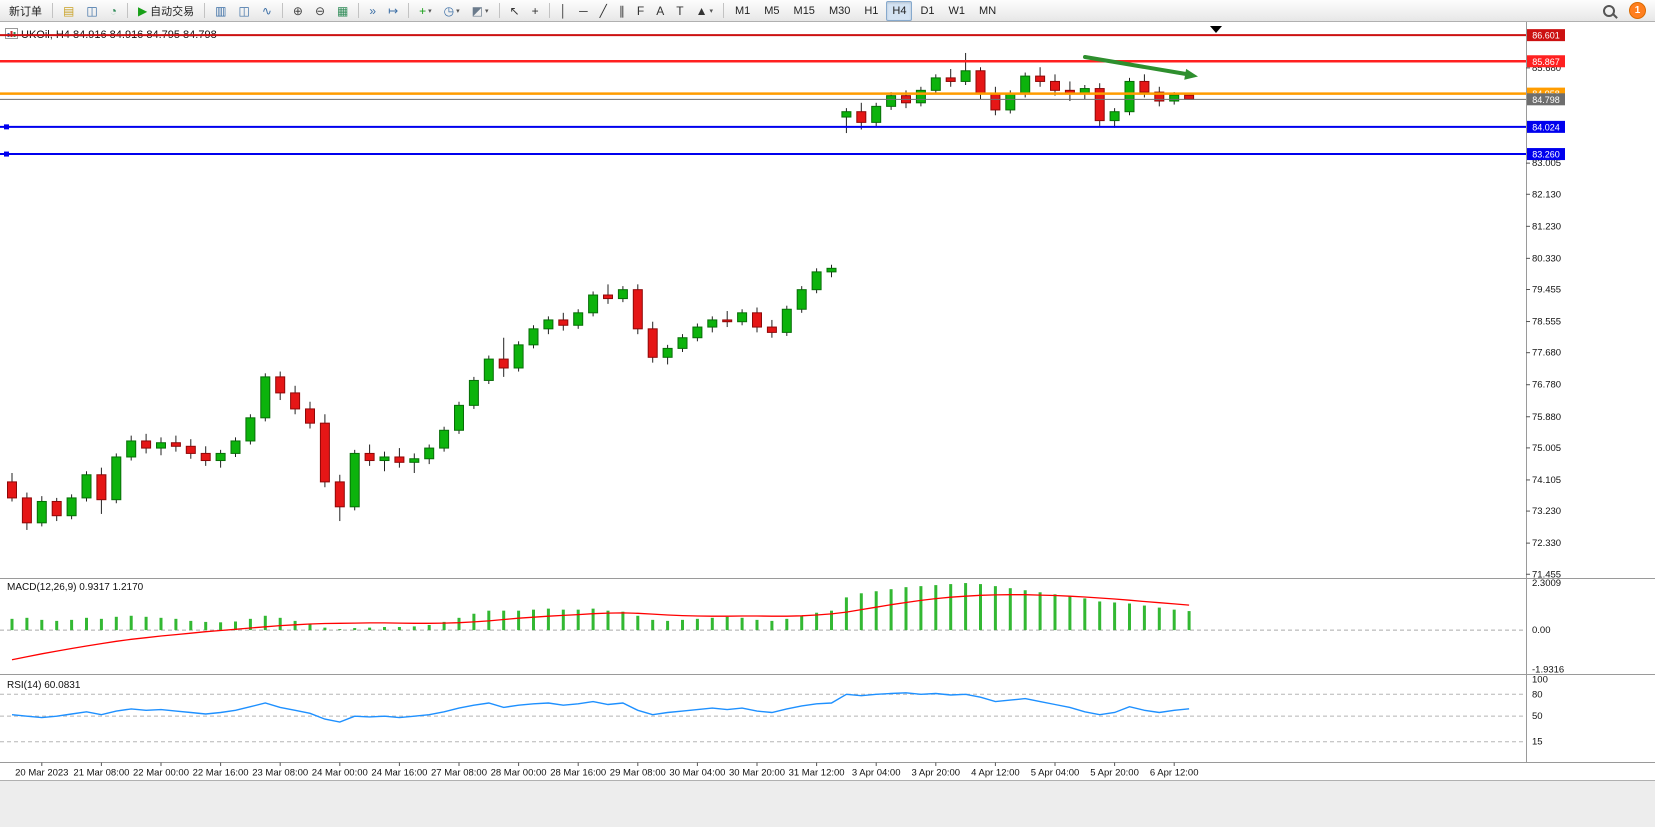 This screenshot has width=1655, height=827. What do you see at coordinates (342, 11) in the screenshot?
I see `tile-windows-button: ▦` at bounding box center [342, 11].